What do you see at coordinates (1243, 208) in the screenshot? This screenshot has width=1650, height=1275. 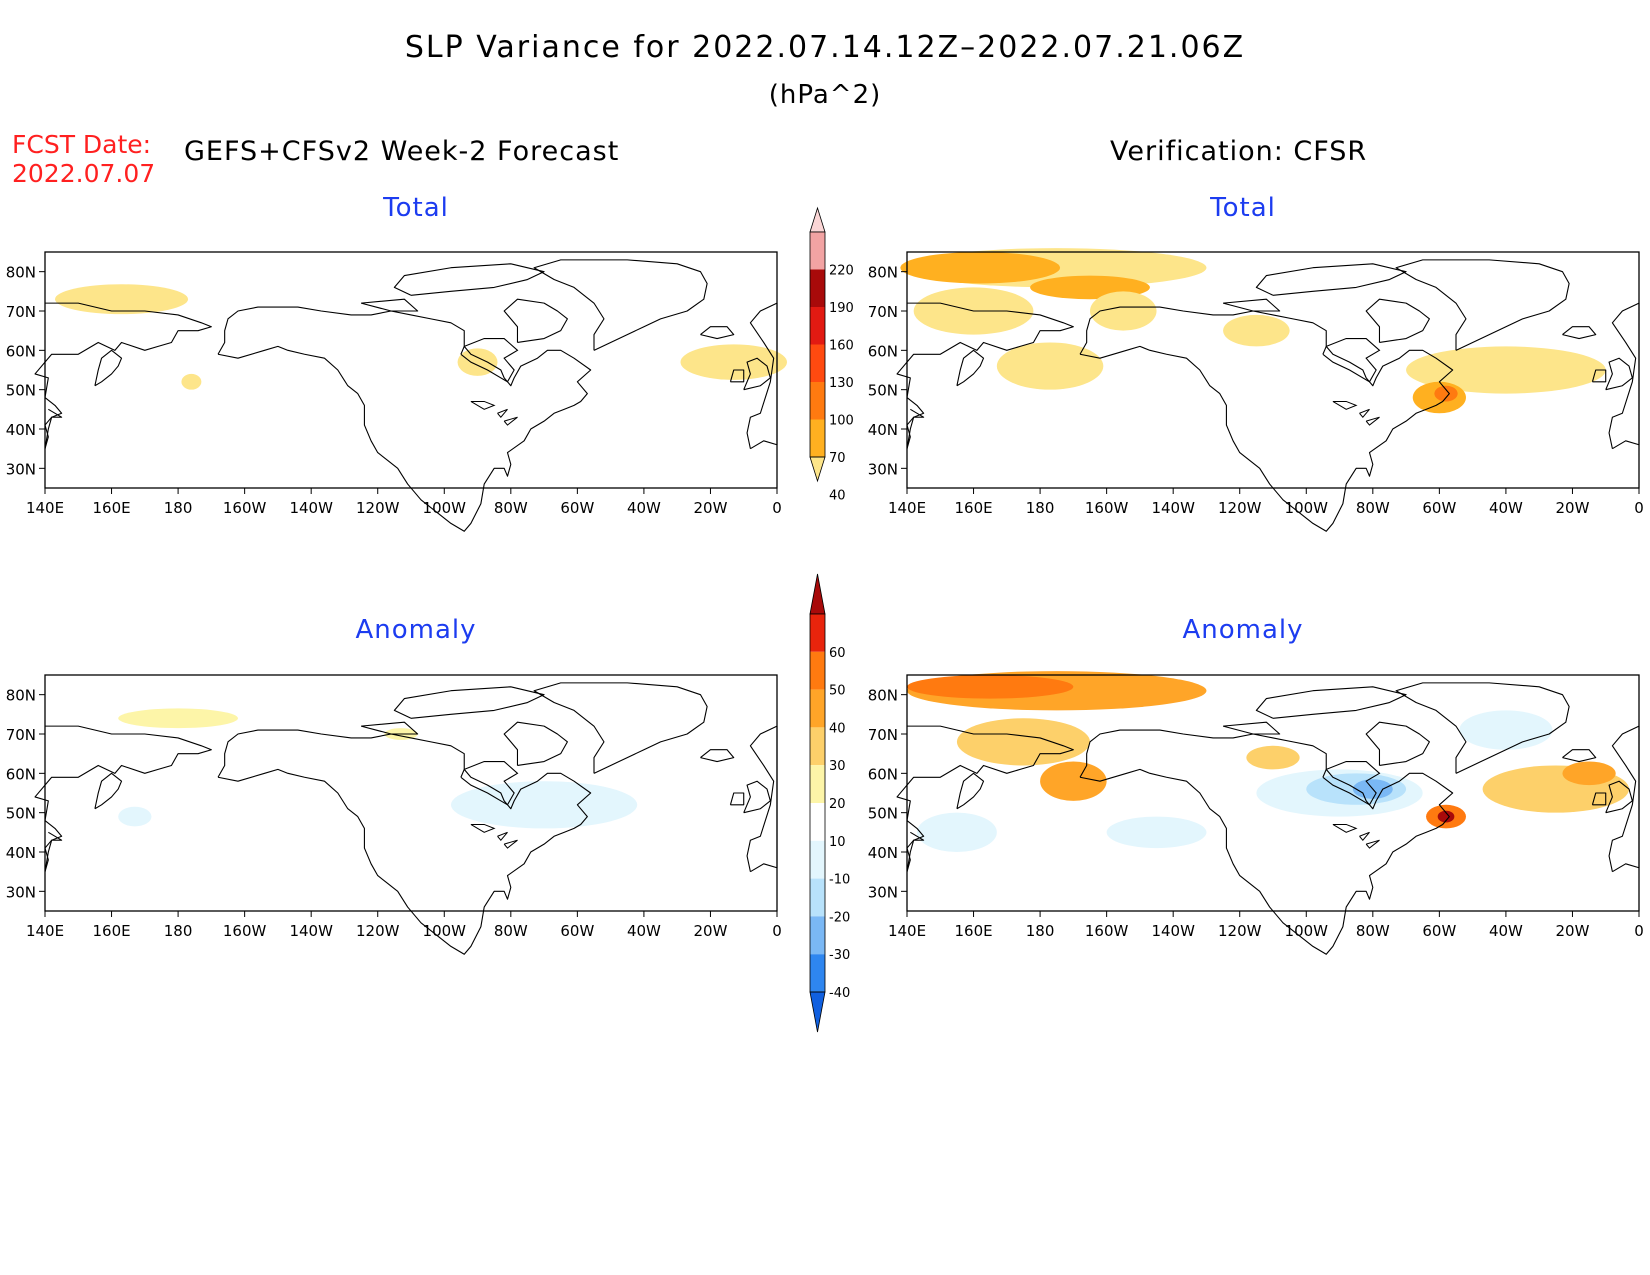 I see `verification-total-subtitle: Total` at bounding box center [1243, 208].